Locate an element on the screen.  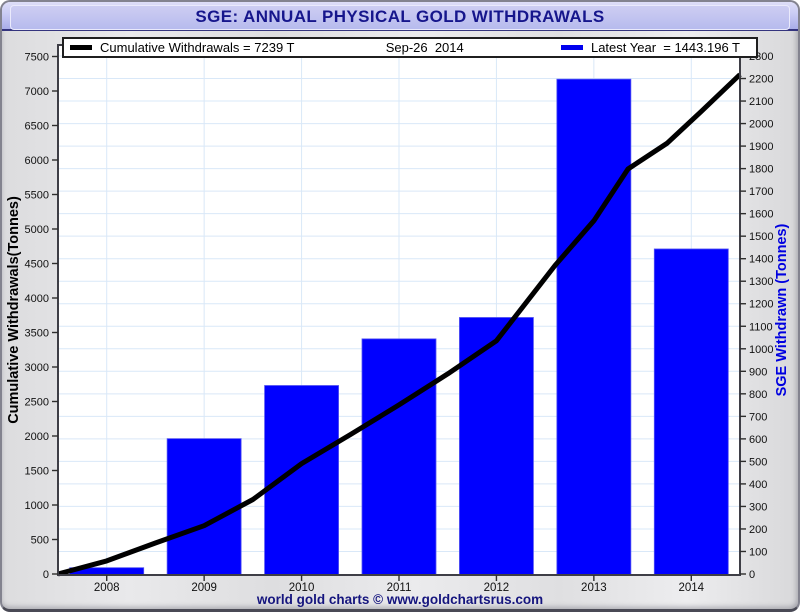
left-tick-label: 7000 is located at coordinates (37, 92).